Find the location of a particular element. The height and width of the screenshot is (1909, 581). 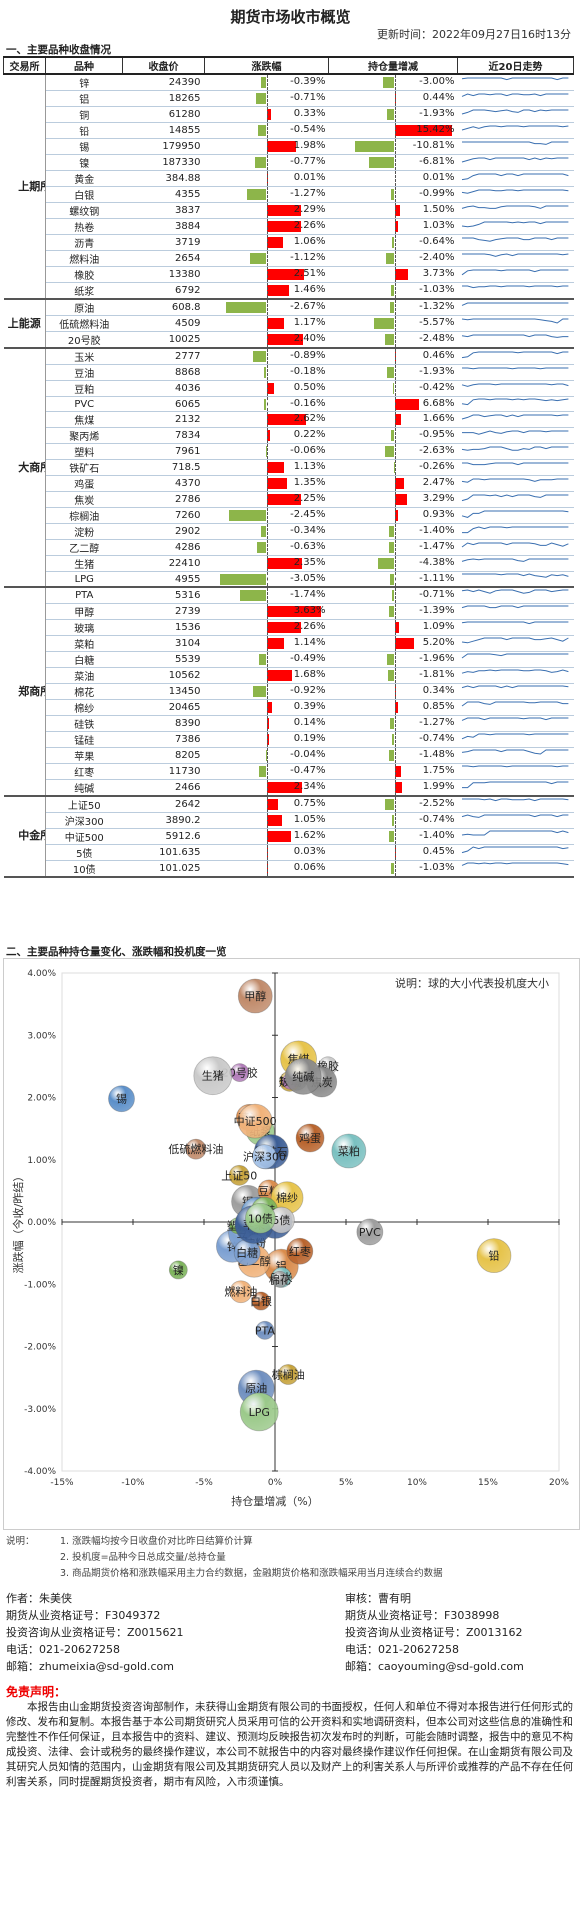

change-value: 1.35% is located at coordinates (309, 483).